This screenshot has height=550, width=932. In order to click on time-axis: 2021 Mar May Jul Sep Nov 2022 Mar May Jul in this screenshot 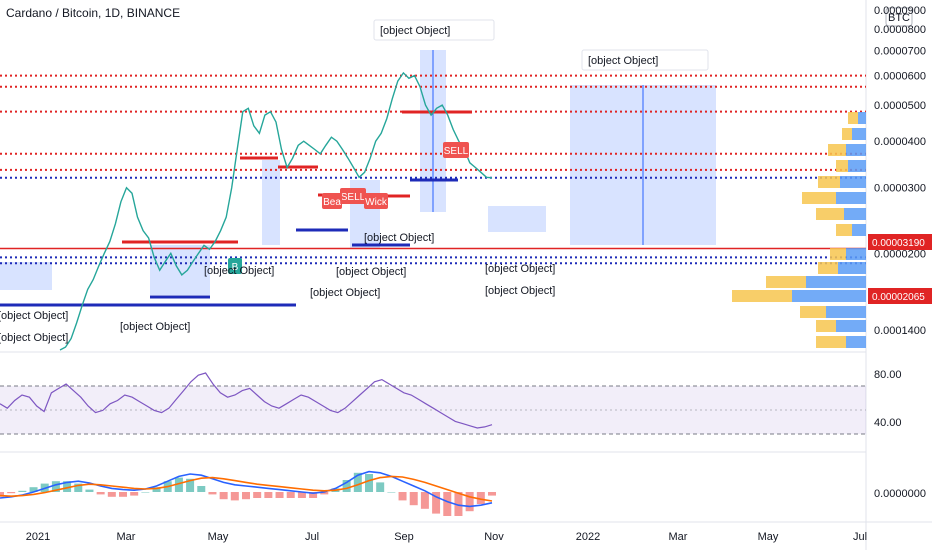, I will do `click(446, 537)`.